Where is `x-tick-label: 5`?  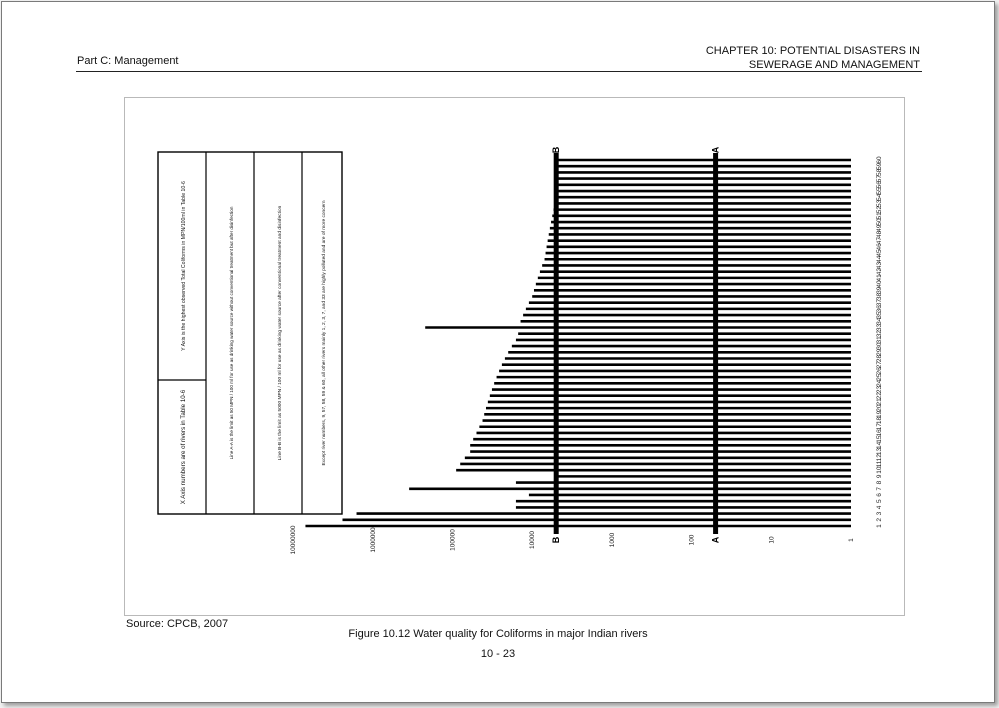 x-tick-label: 5 is located at coordinates (879, 501).